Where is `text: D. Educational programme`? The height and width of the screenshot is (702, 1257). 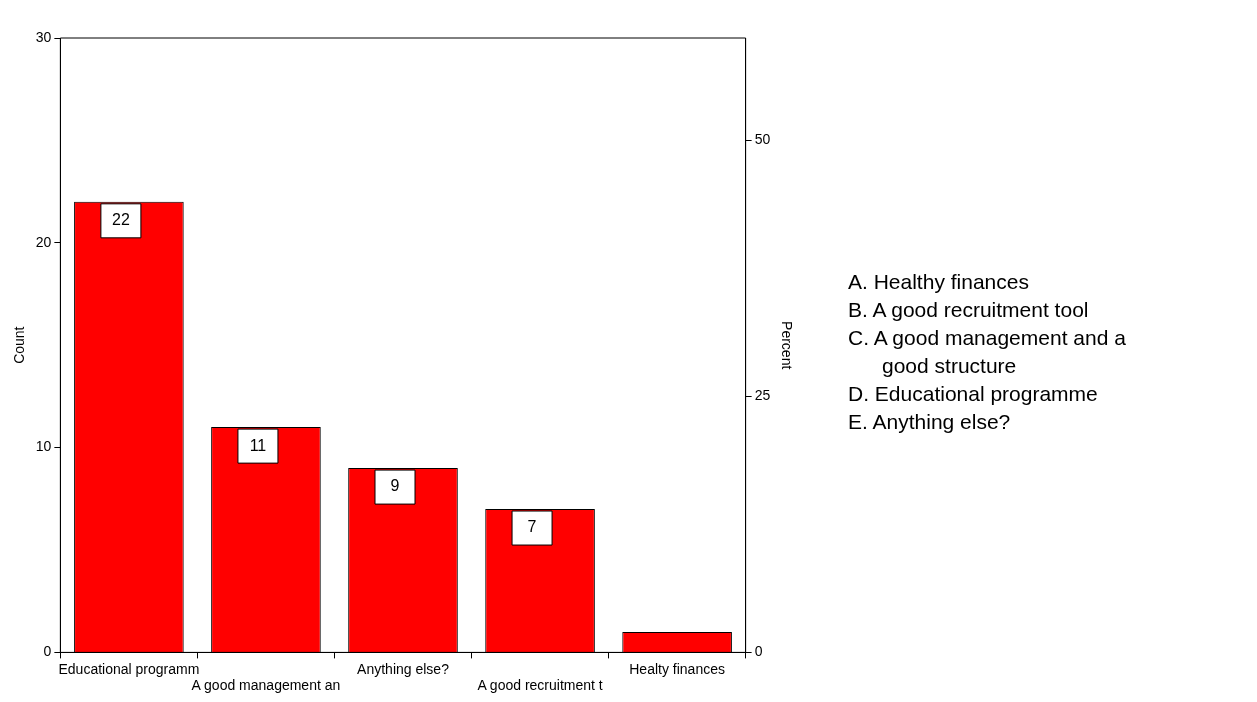 text: D. Educational programme is located at coordinates (973, 394).